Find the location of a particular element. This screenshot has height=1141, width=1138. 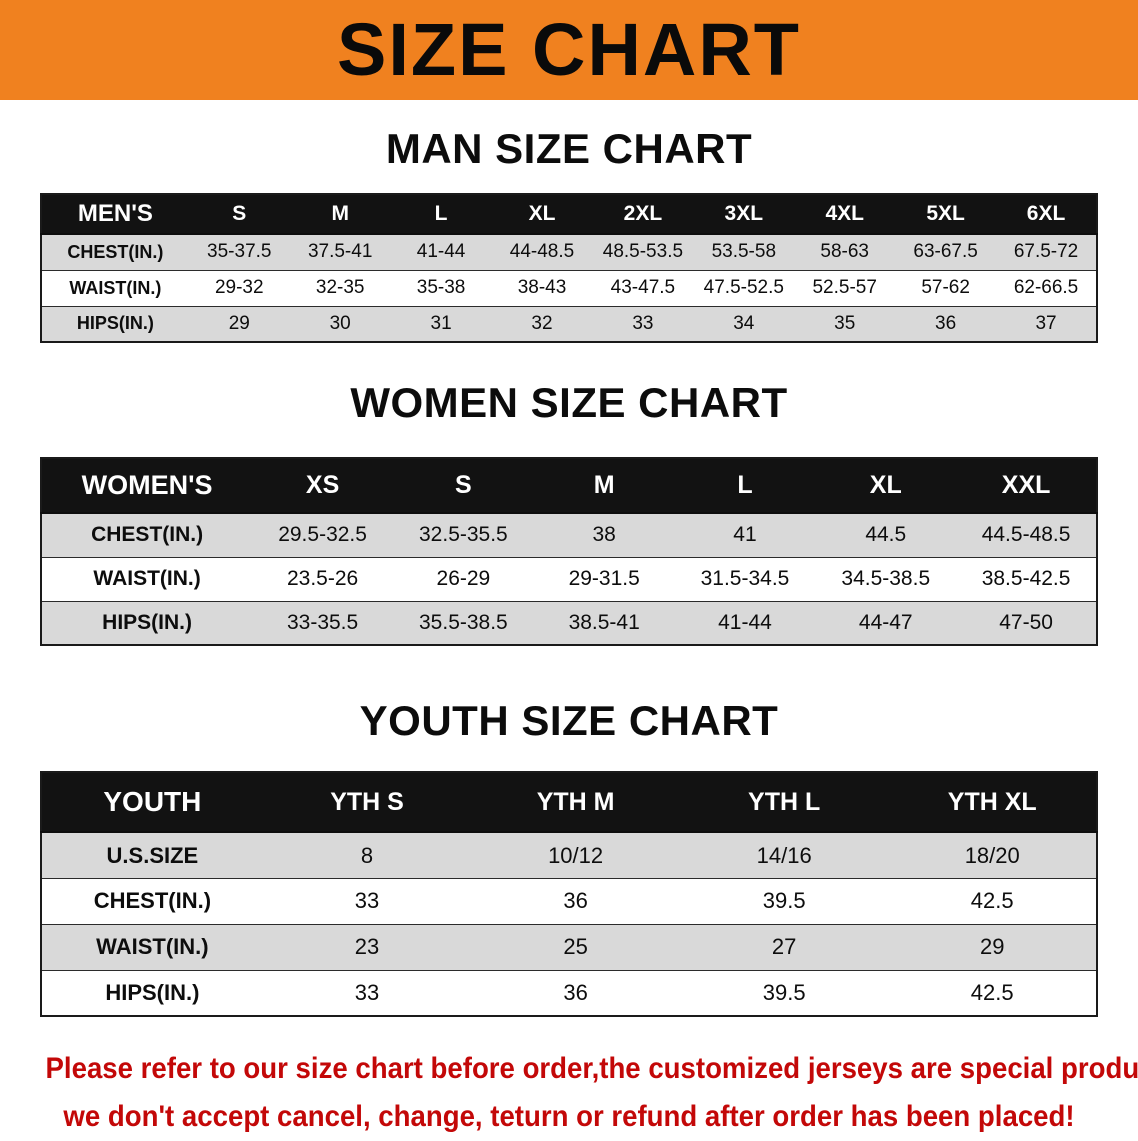

measurement-value-cell: 53.5-58 is located at coordinates (744, 252).